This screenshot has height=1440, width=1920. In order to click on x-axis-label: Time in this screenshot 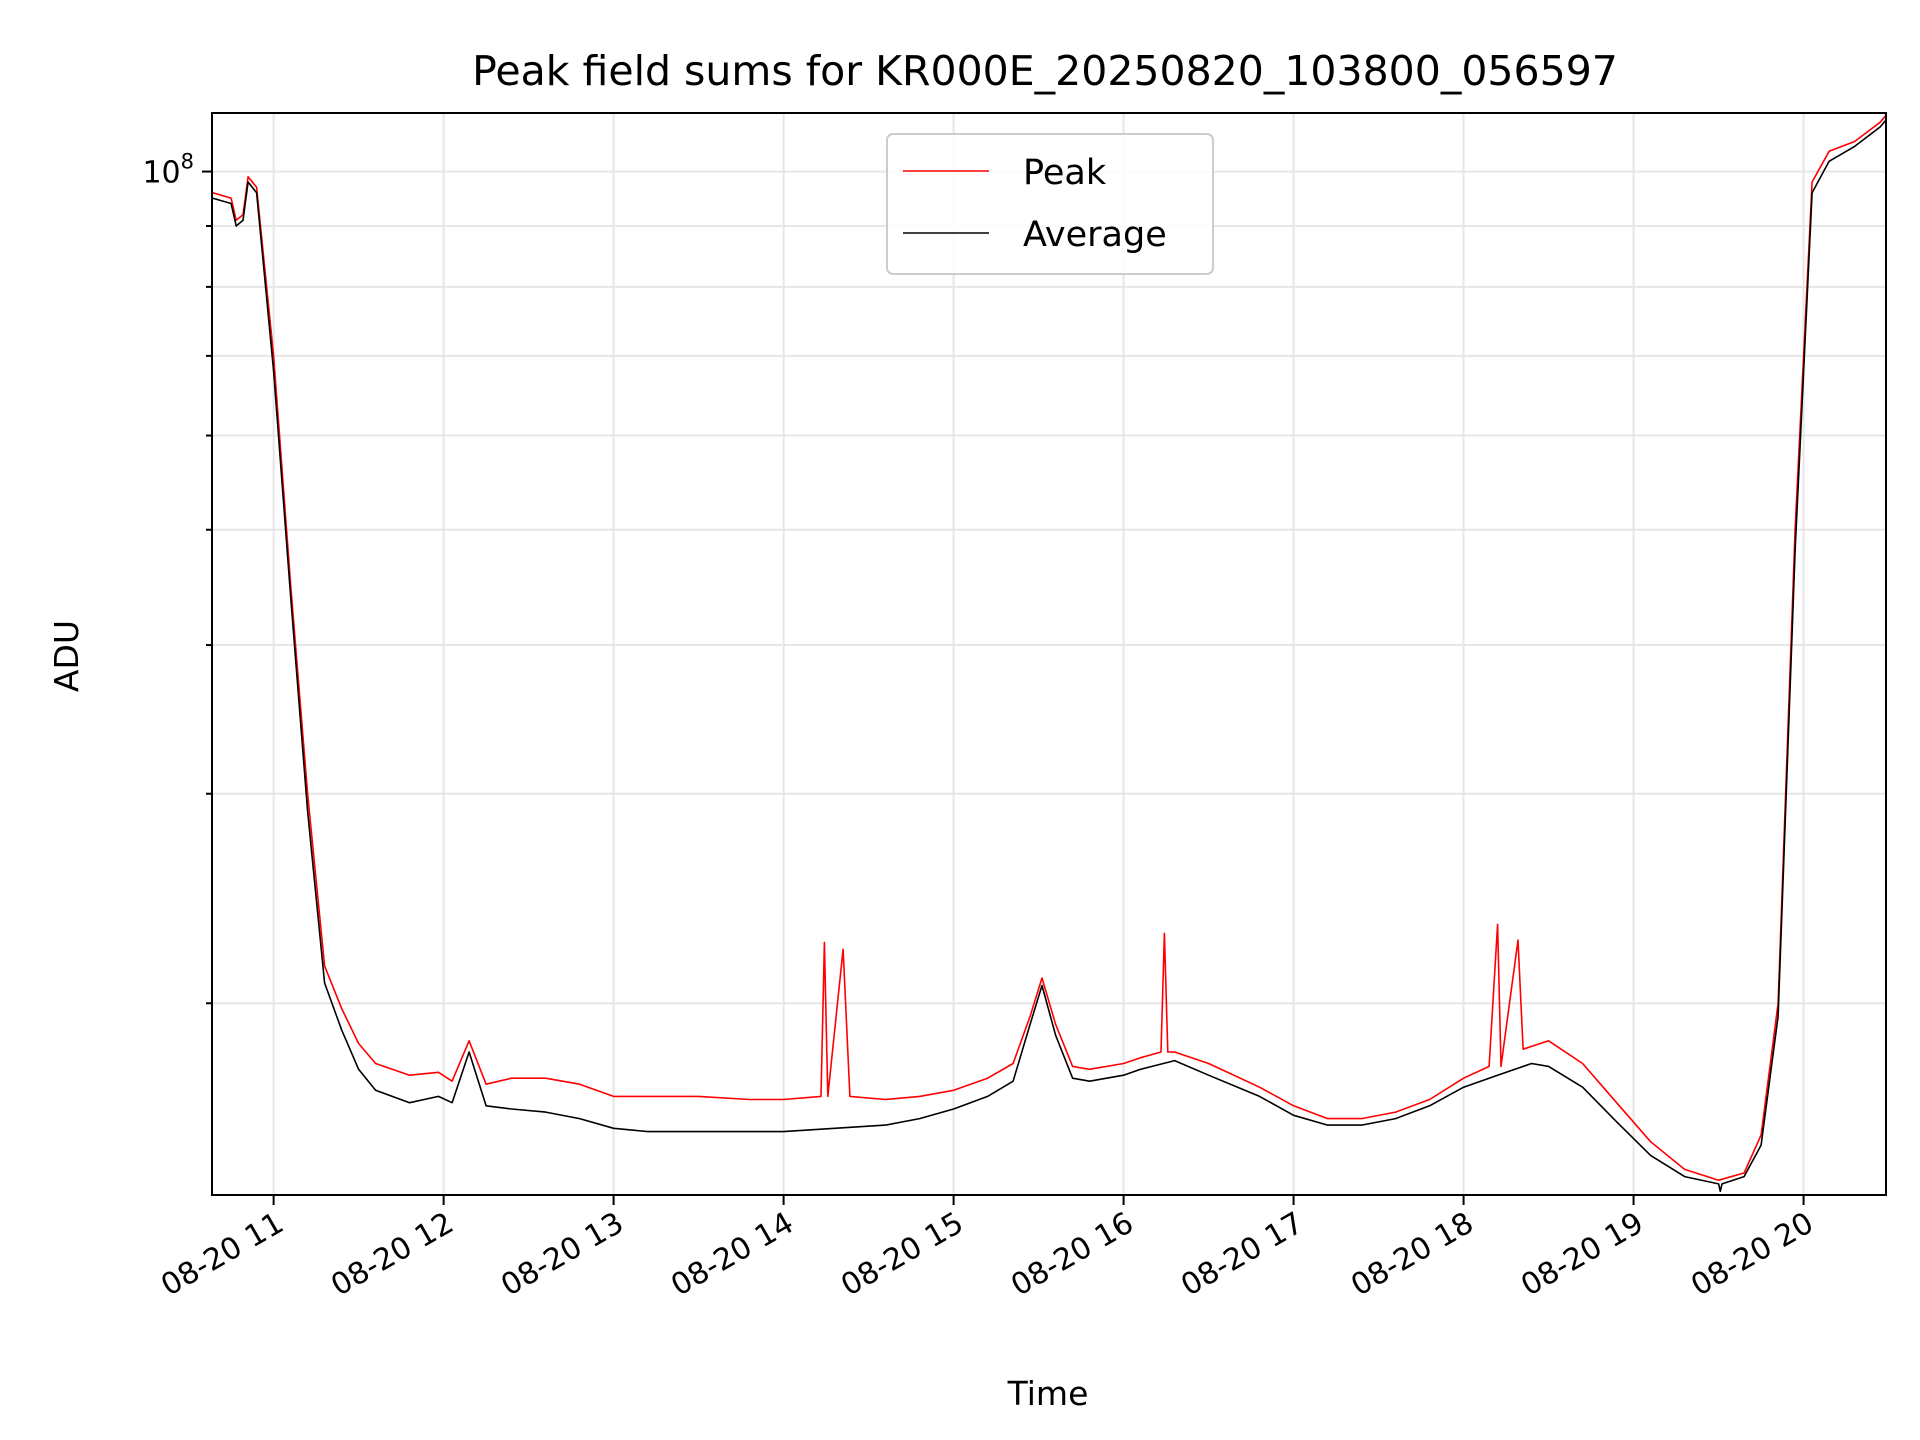, I will do `click(1048, 1393)`.